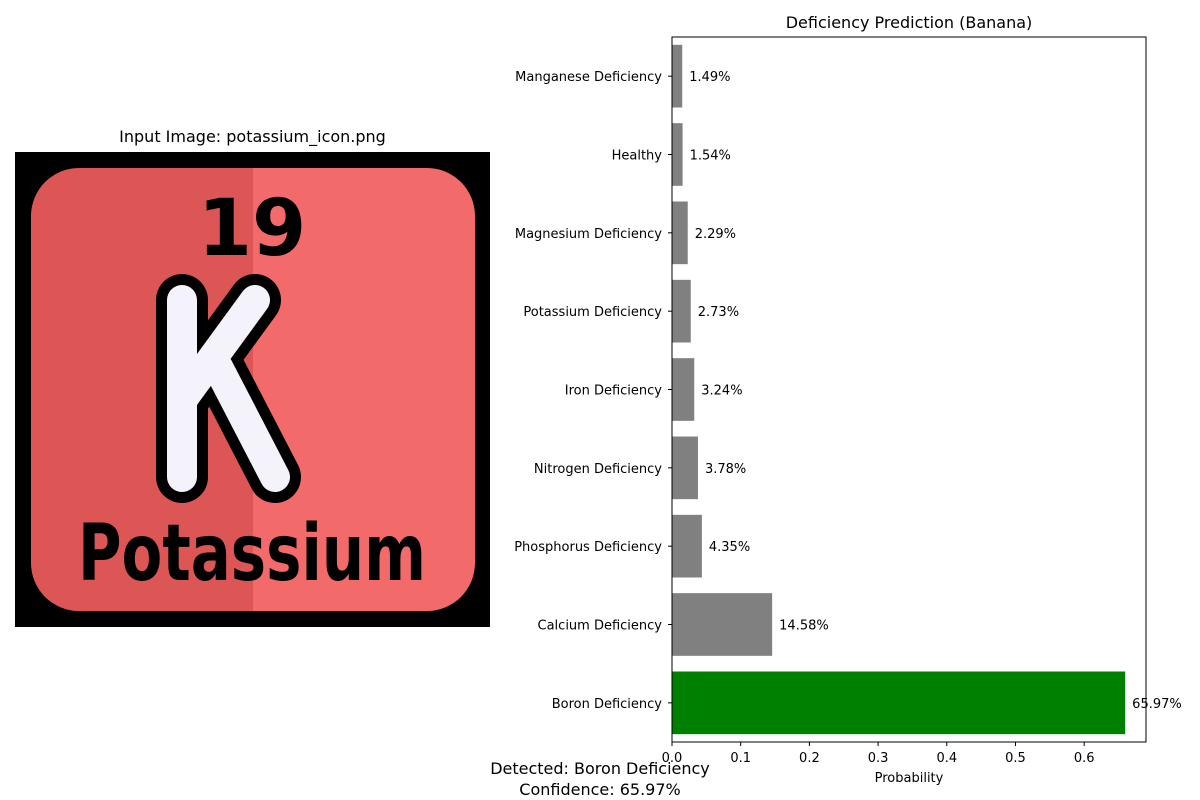  What do you see at coordinates (600, 789) in the screenshot?
I see `confidence-label: Confidence: 65.97%` at bounding box center [600, 789].